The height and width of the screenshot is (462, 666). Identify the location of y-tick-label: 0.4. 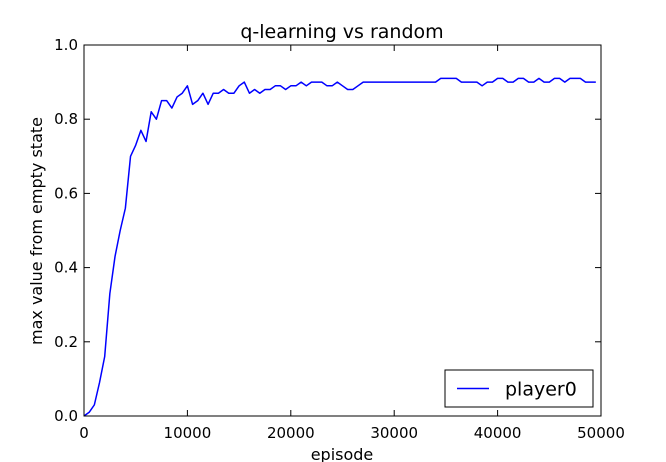
(66, 268).